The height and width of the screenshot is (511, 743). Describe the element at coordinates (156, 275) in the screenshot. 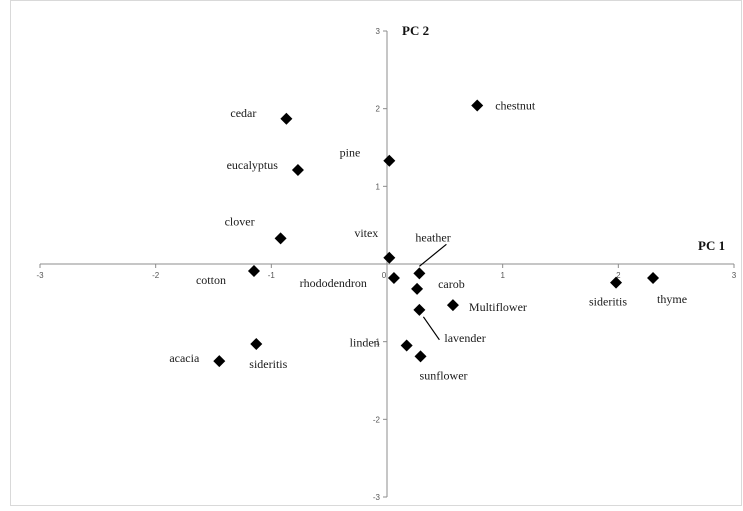

I see `x-tick-label: -2` at that location.